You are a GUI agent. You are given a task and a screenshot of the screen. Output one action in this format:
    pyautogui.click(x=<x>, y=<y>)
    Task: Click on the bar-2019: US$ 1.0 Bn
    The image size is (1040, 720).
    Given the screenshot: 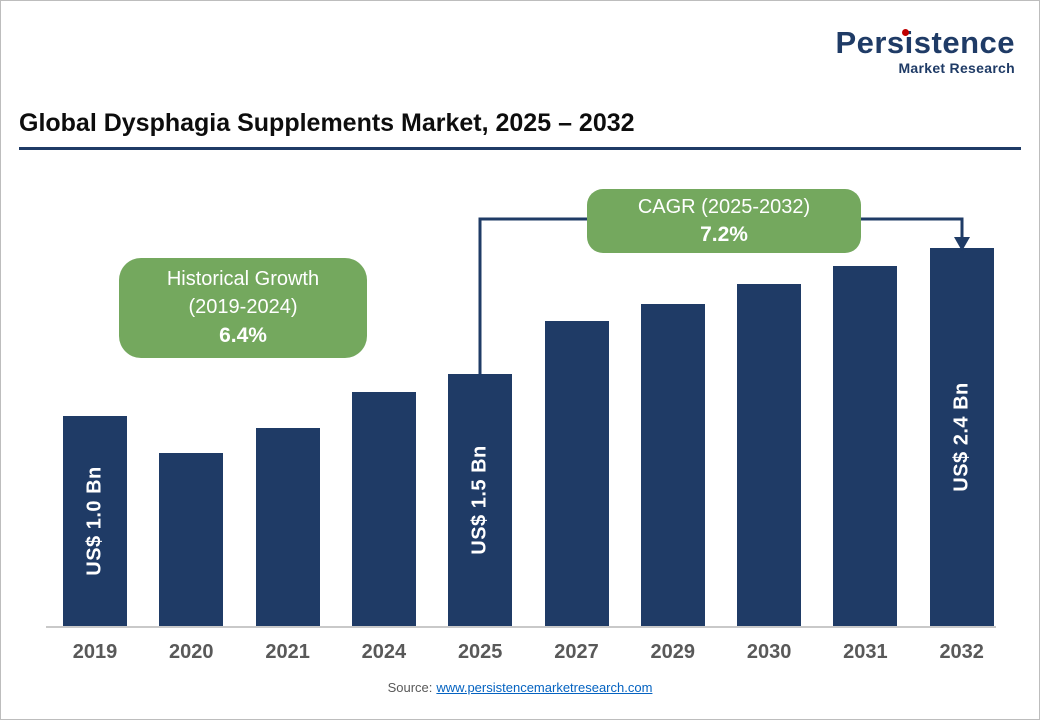 What is the action you would take?
    pyautogui.click(x=95, y=521)
    